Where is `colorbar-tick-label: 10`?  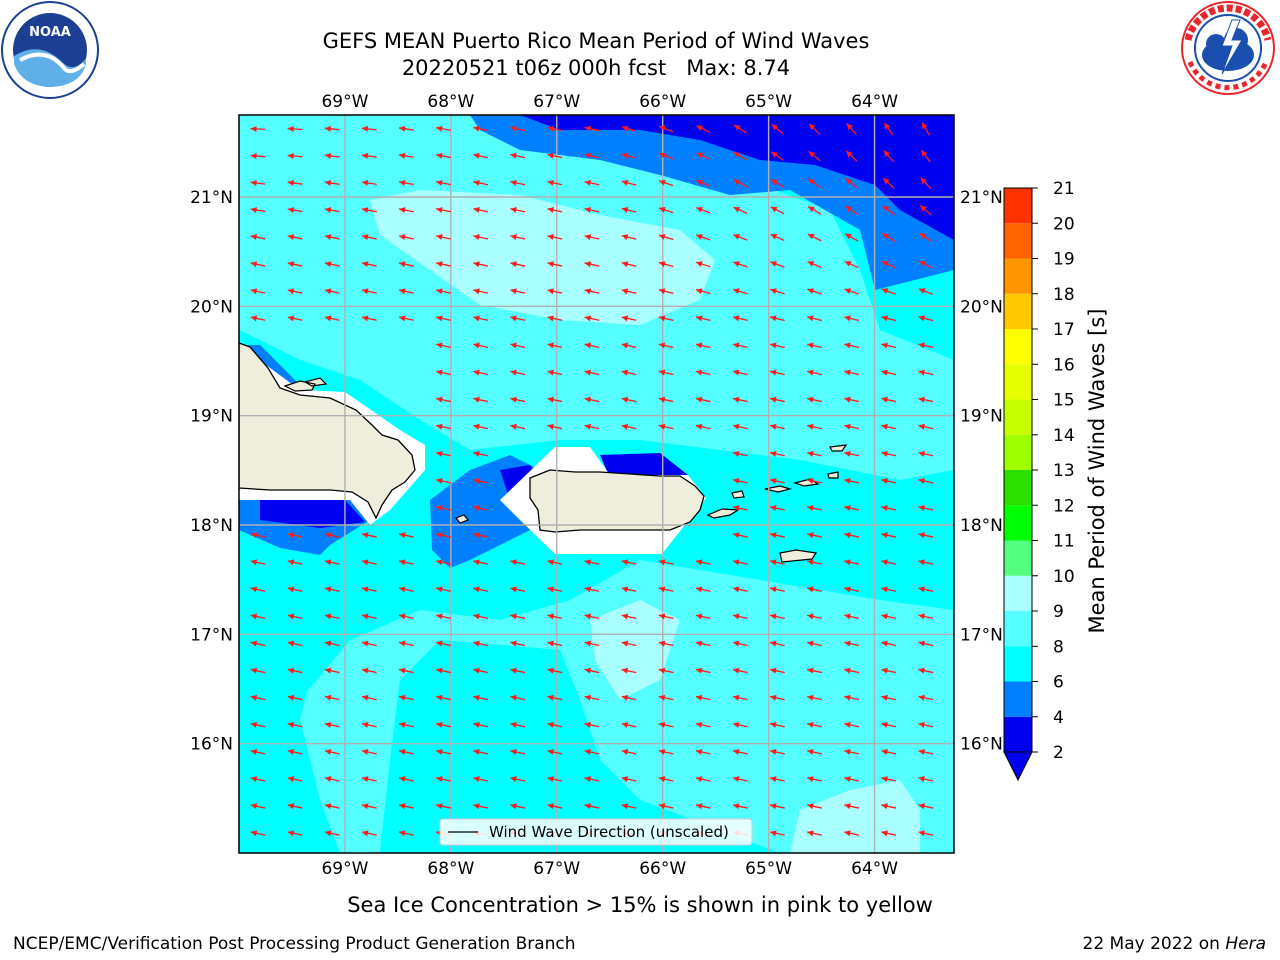
colorbar-tick-label: 10 is located at coordinates (1064, 577).